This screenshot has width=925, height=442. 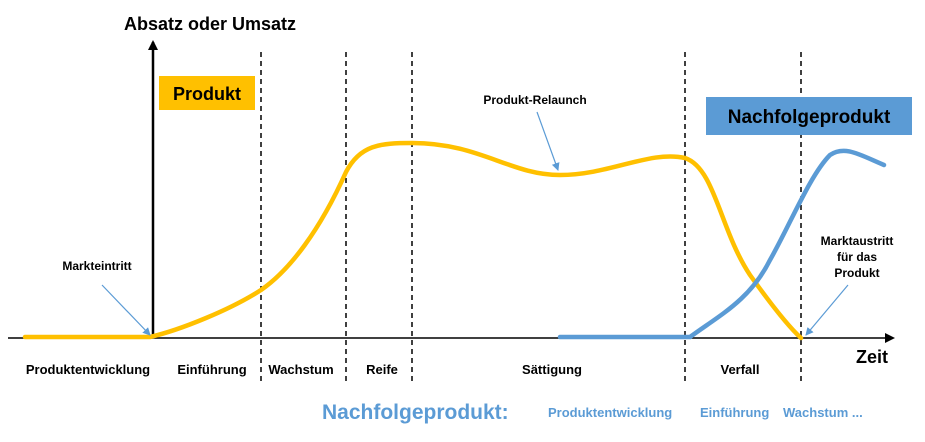 What do you see at coordinates (739, 369) in the screenshot?
I see `phase-label-verfall: Verfall` at bounding box center [739, 369].